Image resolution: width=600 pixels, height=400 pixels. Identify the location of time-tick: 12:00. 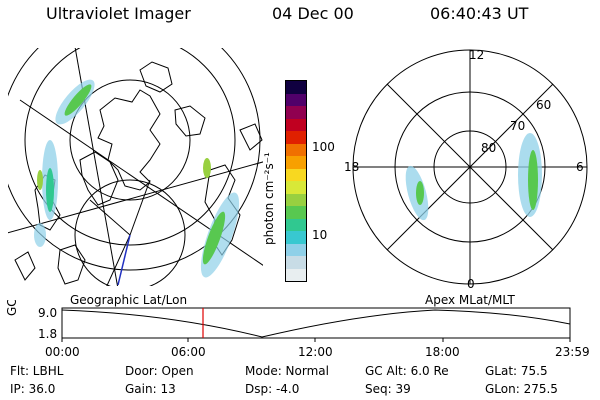
(315, 352).